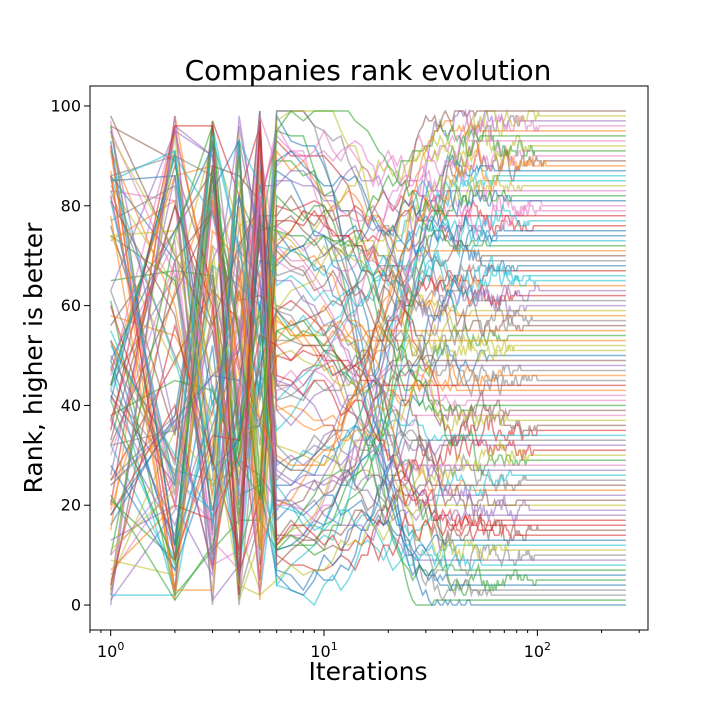 This screenshot has width=720, height=720. Describe the element at coordinates (71, 405) in the screenshot. I see `y-tick-label: 40` at that location.